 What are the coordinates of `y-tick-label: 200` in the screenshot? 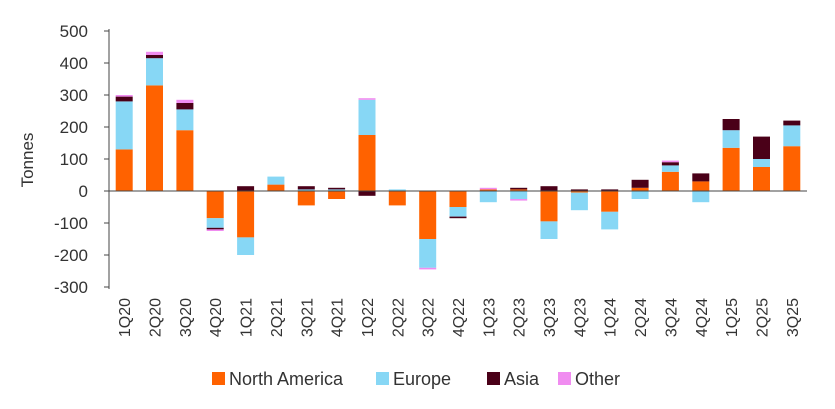 It's located at (74, 127).